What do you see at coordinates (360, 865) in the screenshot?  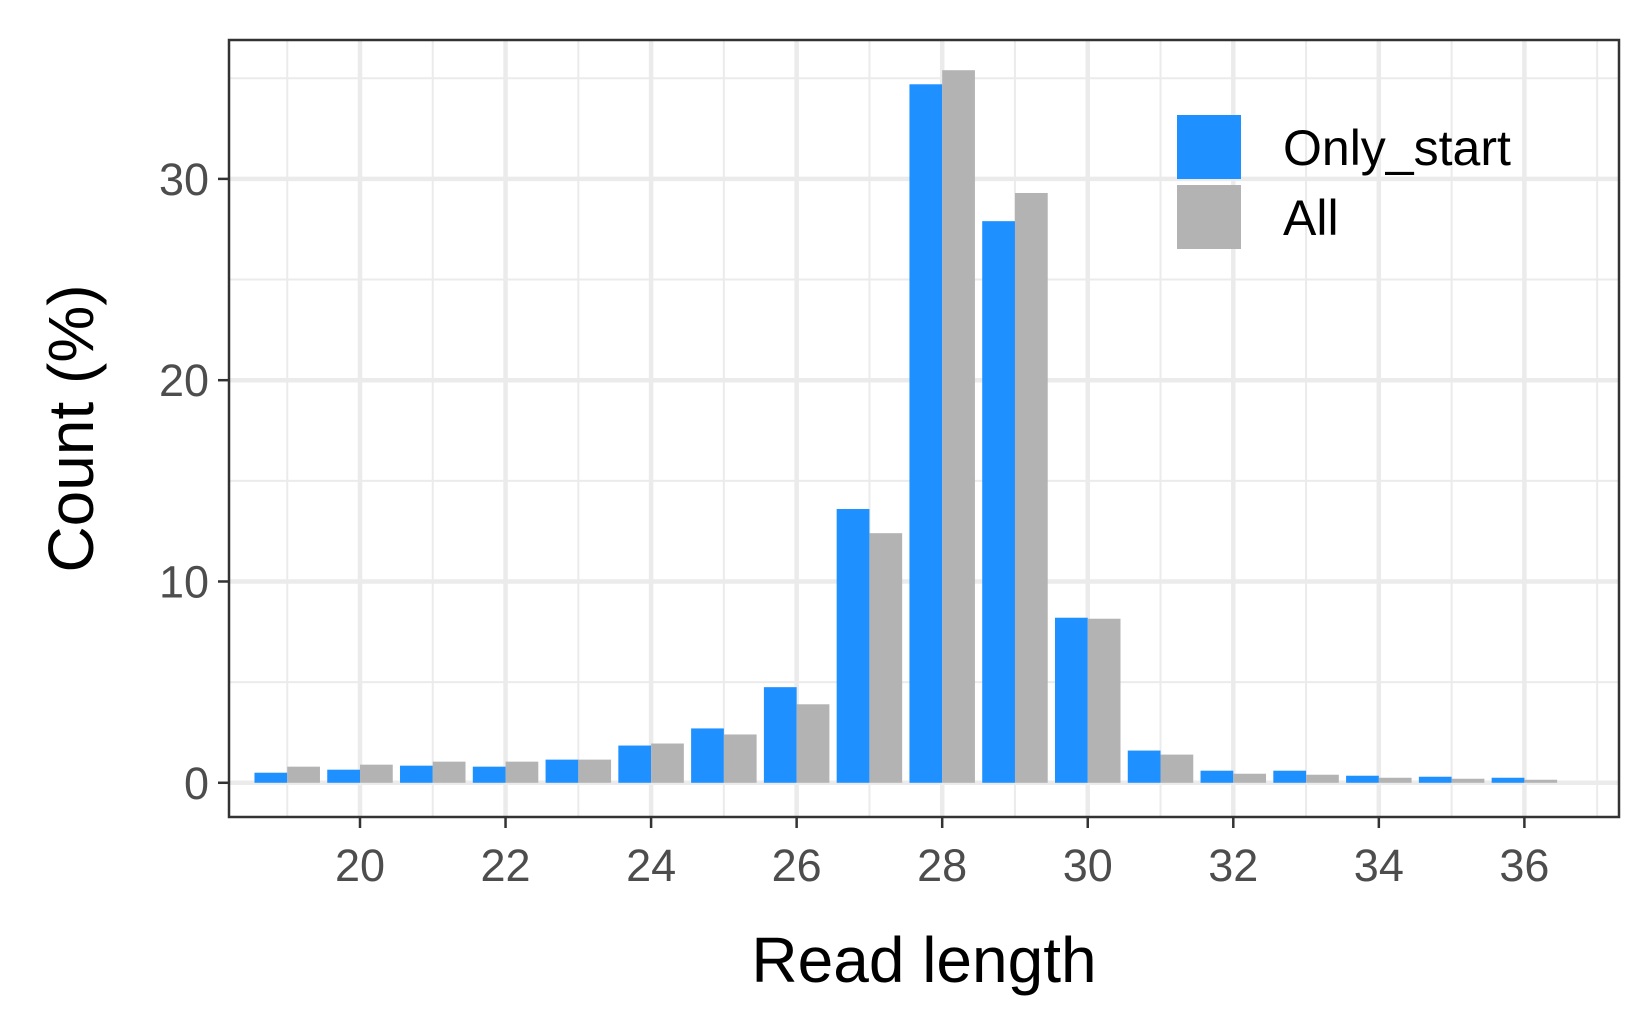 I see `x-tick-label: 20` at bounding box center [360, 865].